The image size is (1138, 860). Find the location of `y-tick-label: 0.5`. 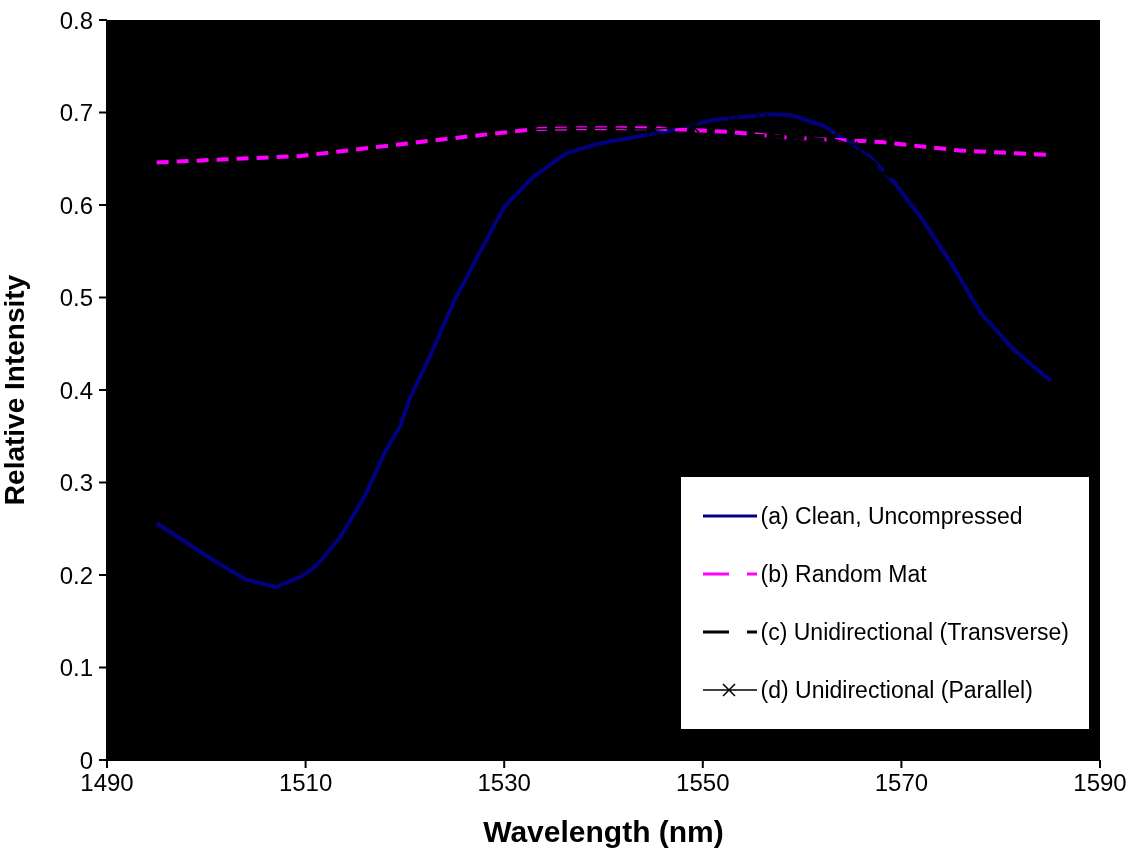

y-tick-label: 0.5 is located at coordinates (76, 298).